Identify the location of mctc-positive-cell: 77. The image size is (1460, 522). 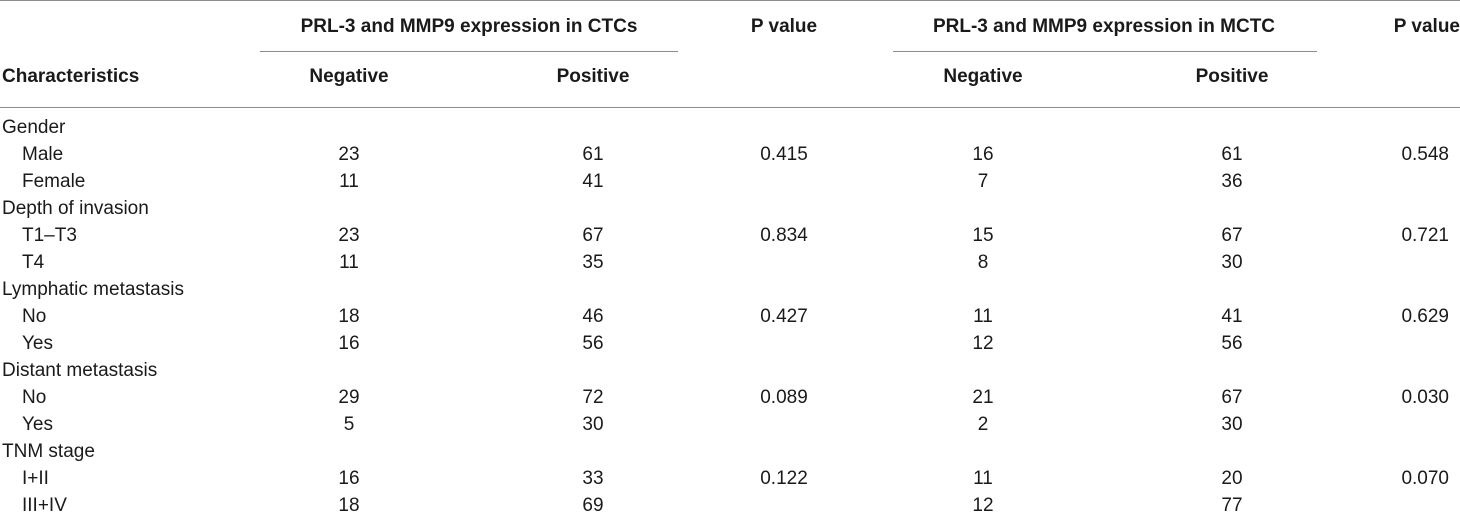
(1232, 505).